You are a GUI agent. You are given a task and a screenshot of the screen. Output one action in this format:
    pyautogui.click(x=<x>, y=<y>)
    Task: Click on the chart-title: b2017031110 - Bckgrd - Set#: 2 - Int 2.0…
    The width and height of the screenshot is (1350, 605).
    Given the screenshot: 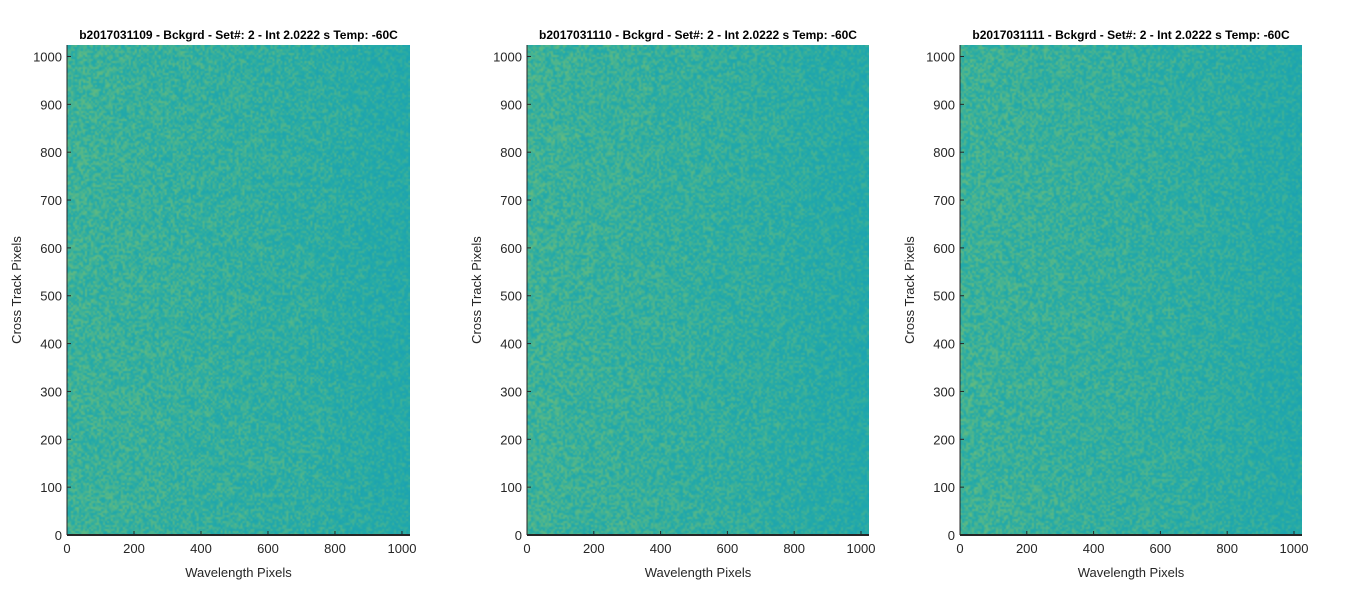 What is the action you would take?
    pyautogui.click(x=698, y=35)
    